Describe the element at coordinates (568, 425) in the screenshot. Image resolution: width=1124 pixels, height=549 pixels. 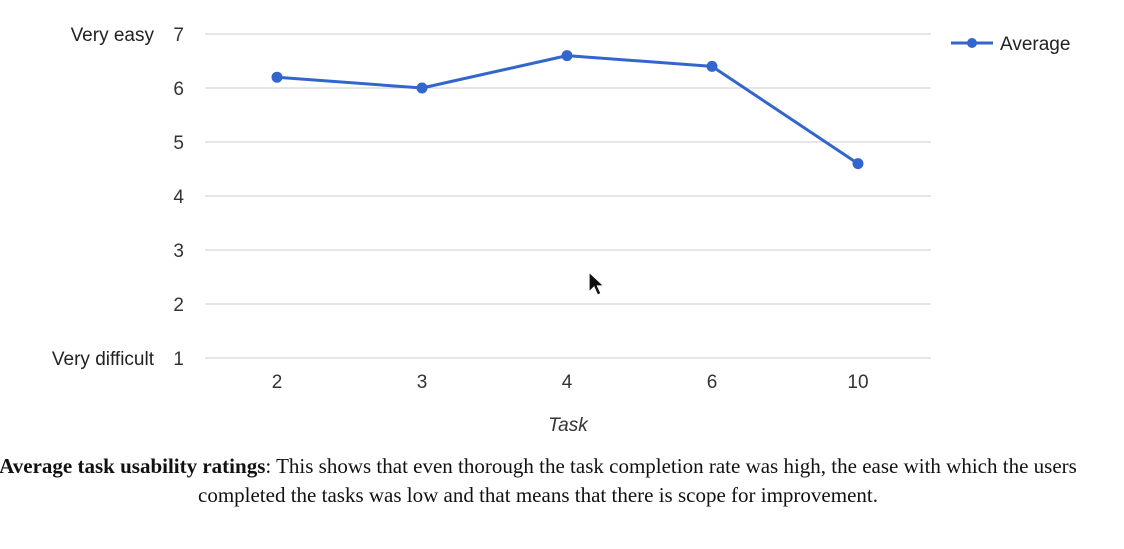
I see `x-axis-title: Task` at that location.